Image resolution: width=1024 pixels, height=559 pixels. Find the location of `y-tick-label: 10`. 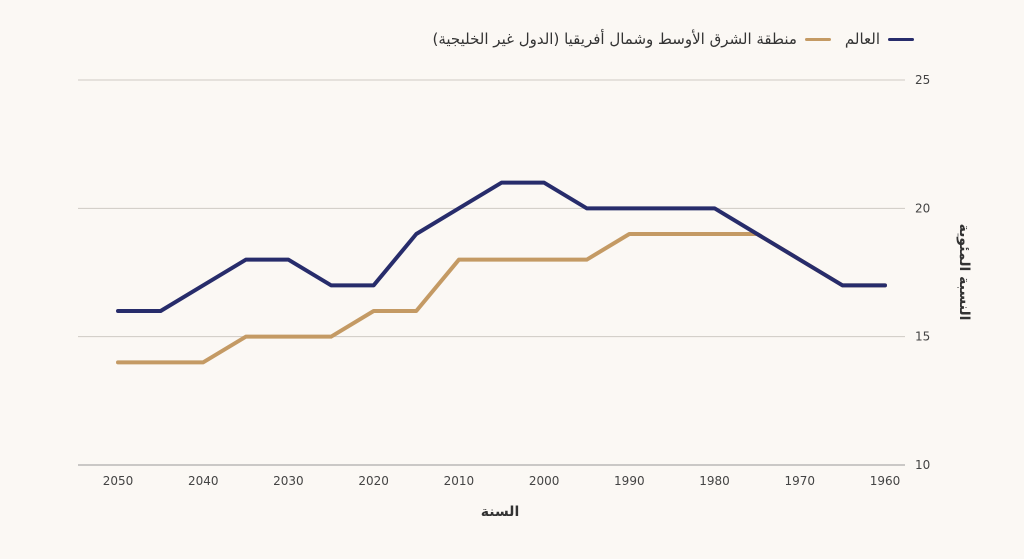

y-tick-label: 10 is located at coordinates (922, 465).